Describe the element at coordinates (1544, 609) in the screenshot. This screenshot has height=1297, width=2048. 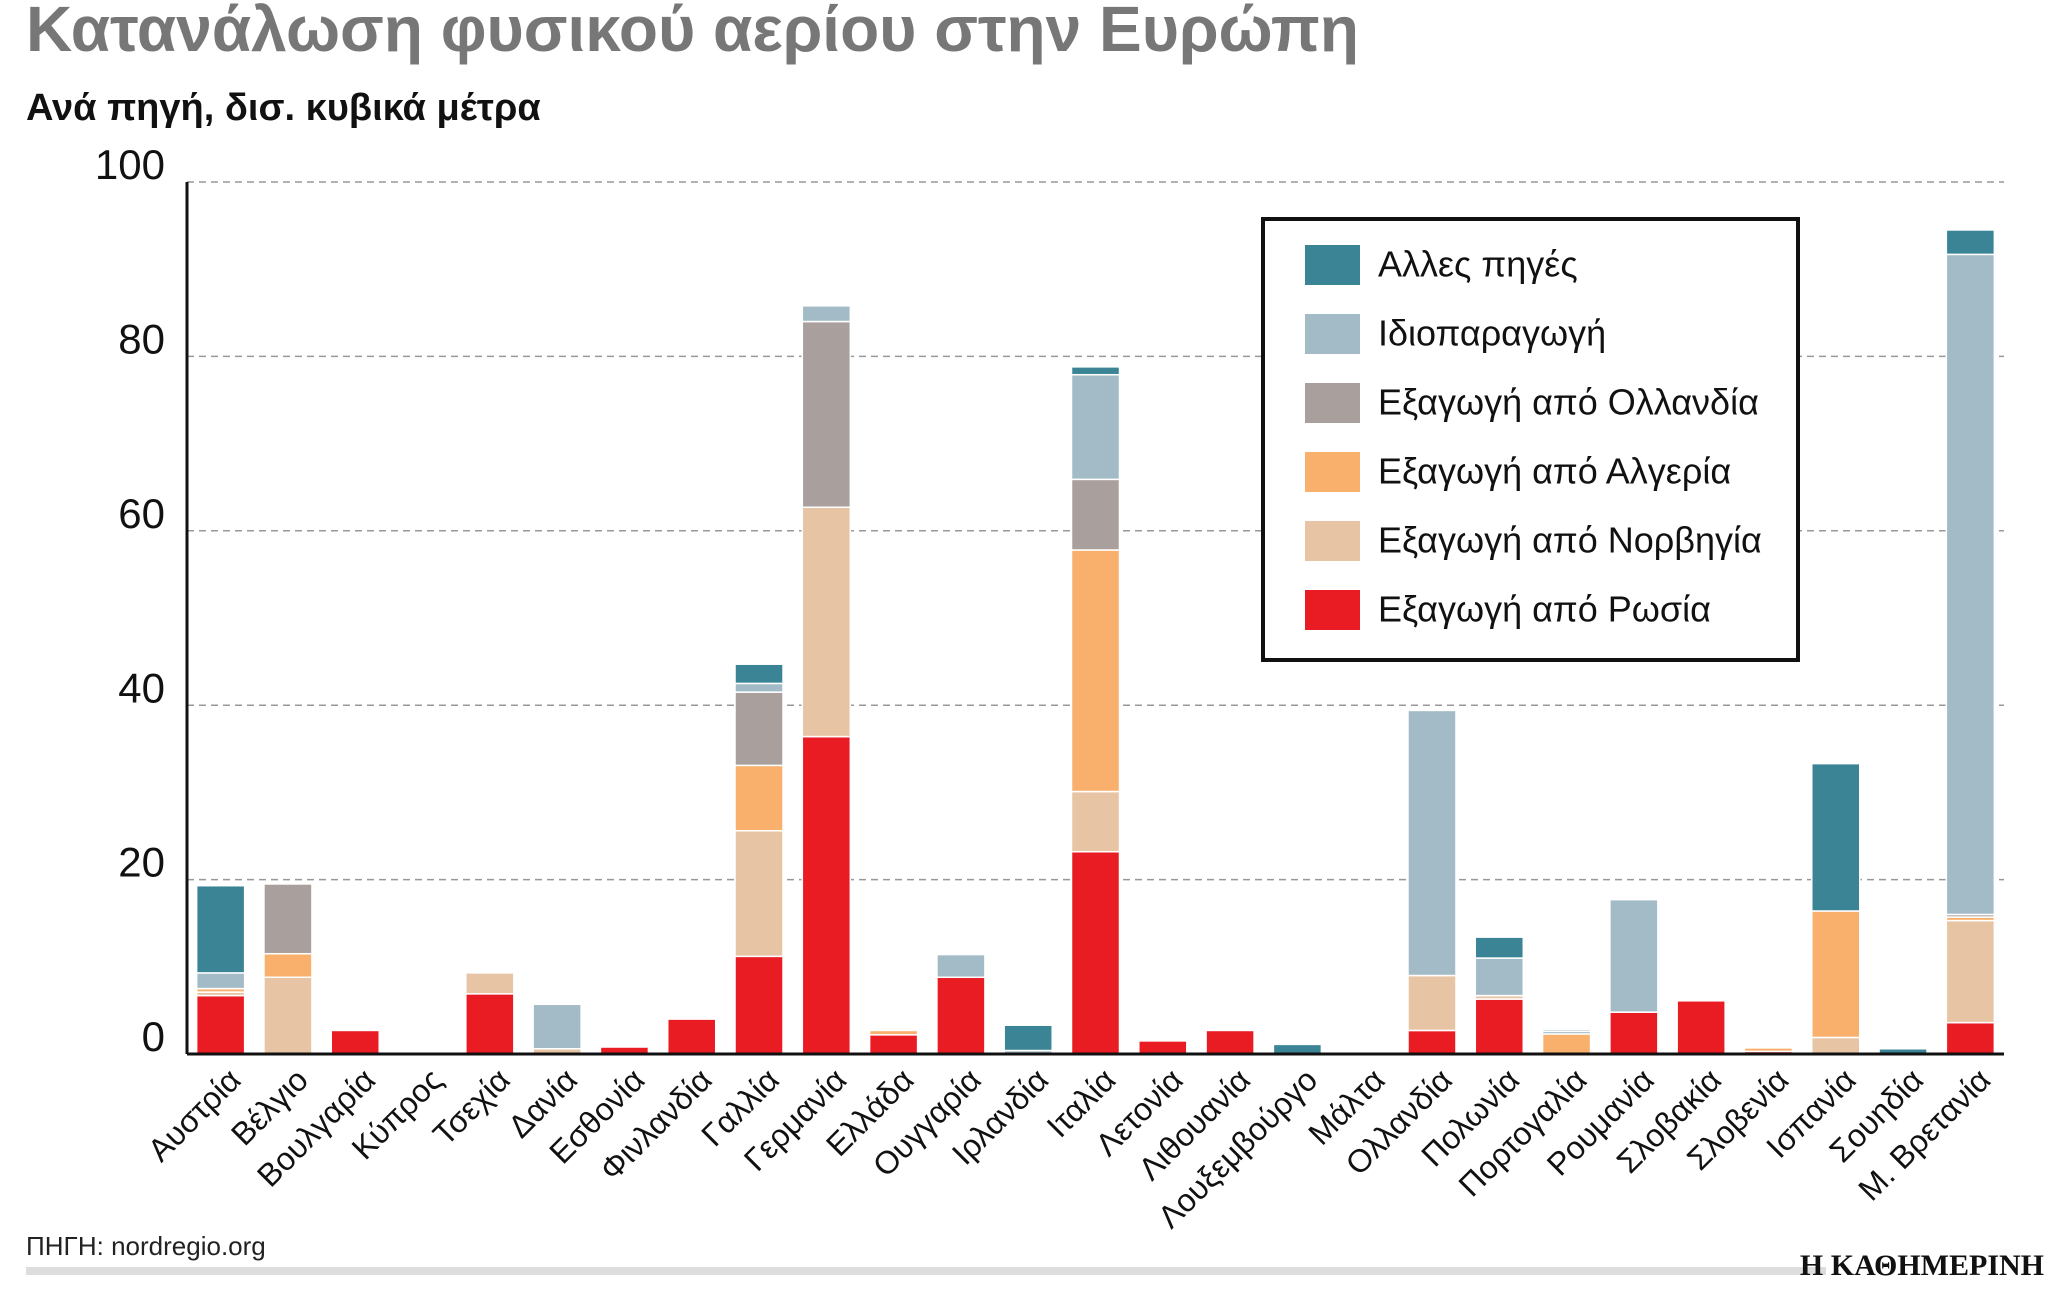
I see `legend-label: Εξαγωγή από Ρωσία` at that location.